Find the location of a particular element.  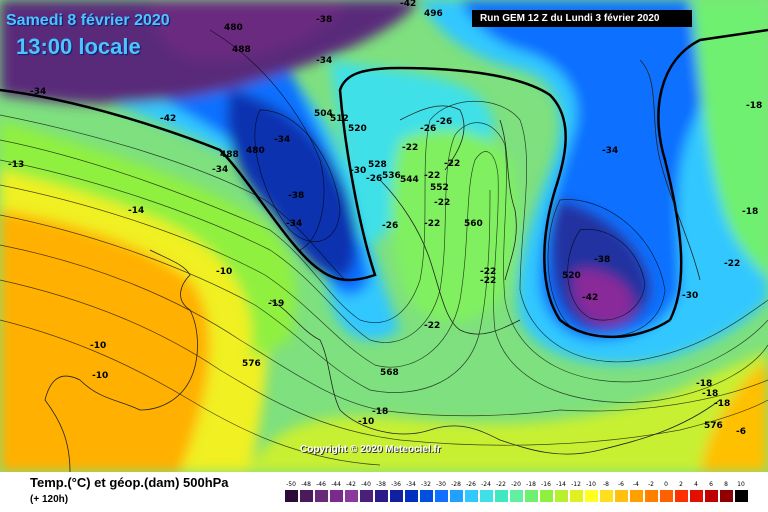

geopotential-label: 552 is located at coordinates (439, 188).